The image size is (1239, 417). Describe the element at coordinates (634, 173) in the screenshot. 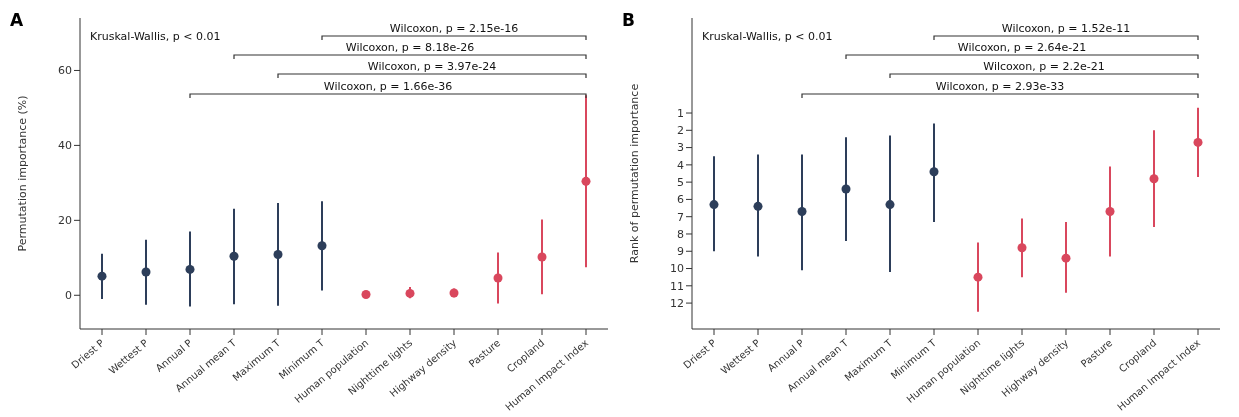

I see `y-axis-title: Rank of permutation importance` at that location.